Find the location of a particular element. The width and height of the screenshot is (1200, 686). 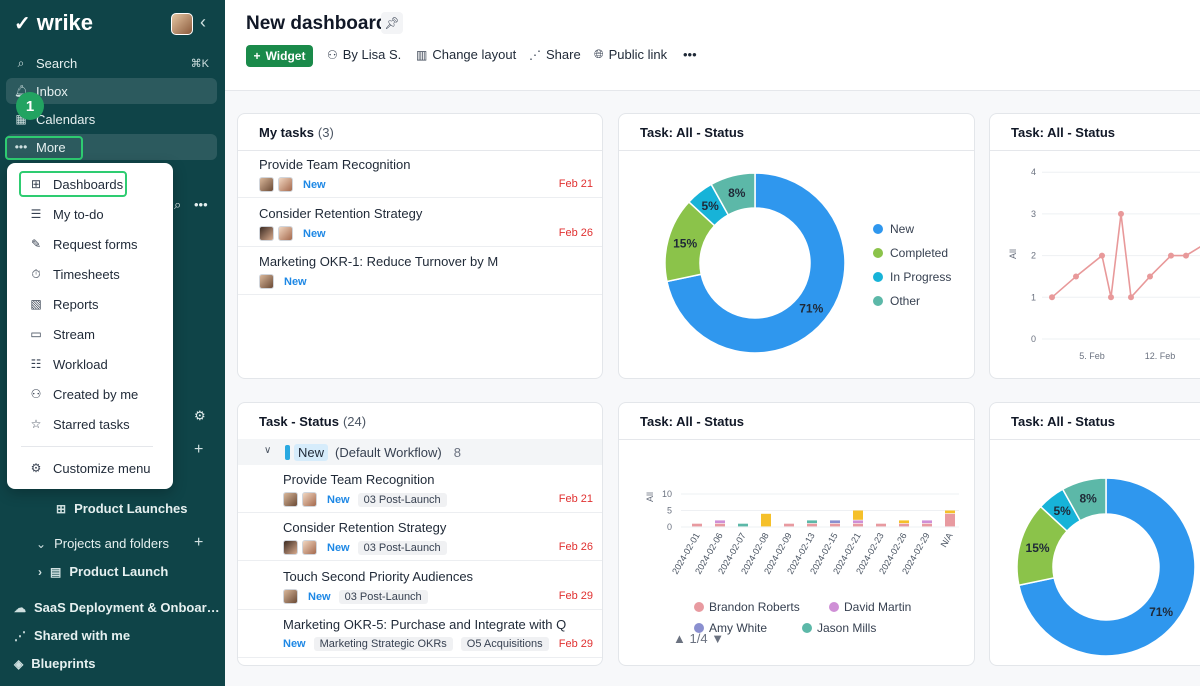

task-row: Consider Retention Strategy New Feb 26 is located at coordinates (420, 223).